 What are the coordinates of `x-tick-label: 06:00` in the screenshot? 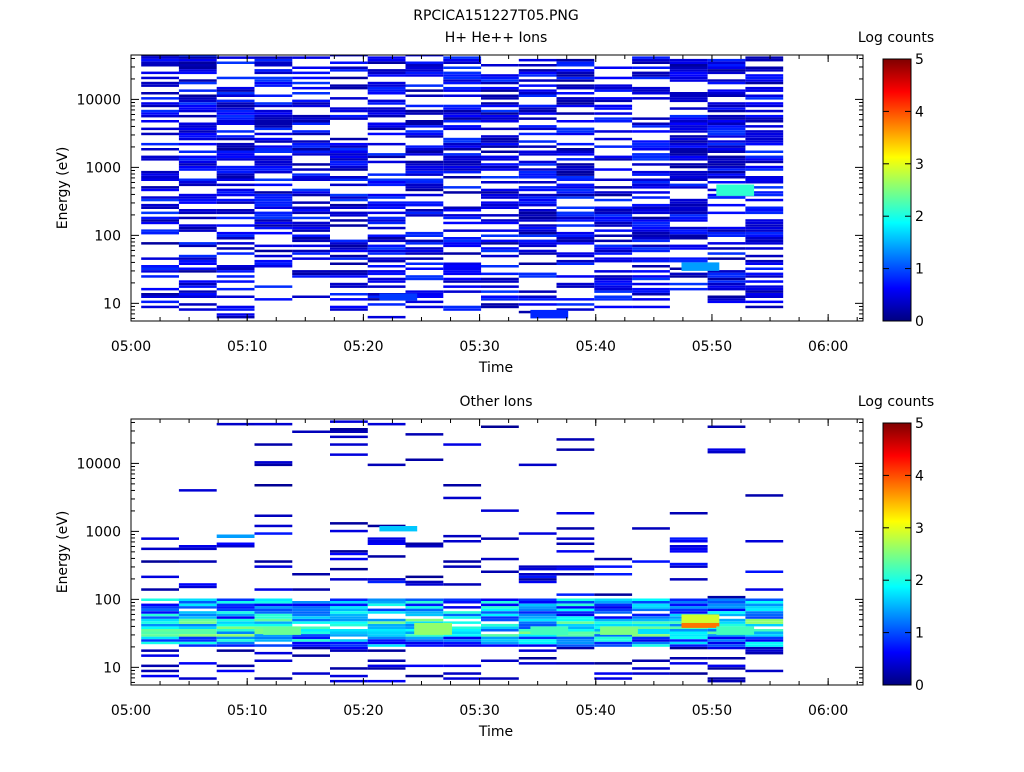 It's located at (828, 347).